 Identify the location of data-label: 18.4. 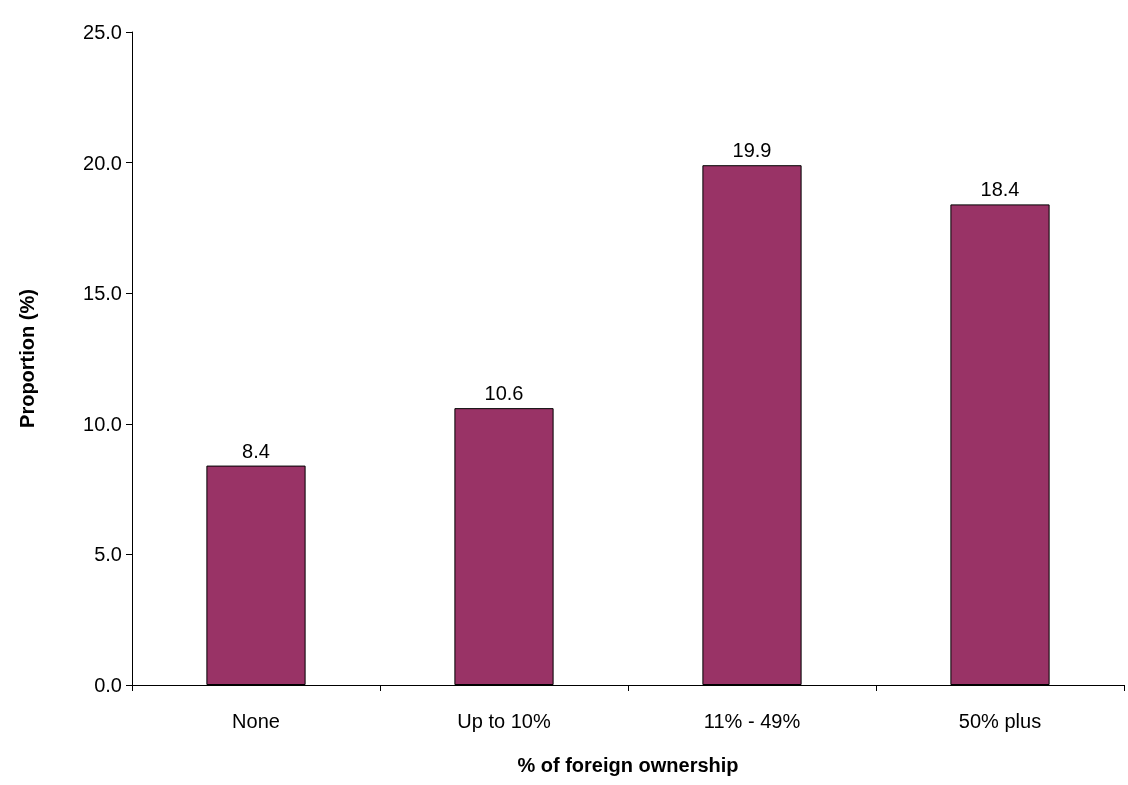
(1000, 189).